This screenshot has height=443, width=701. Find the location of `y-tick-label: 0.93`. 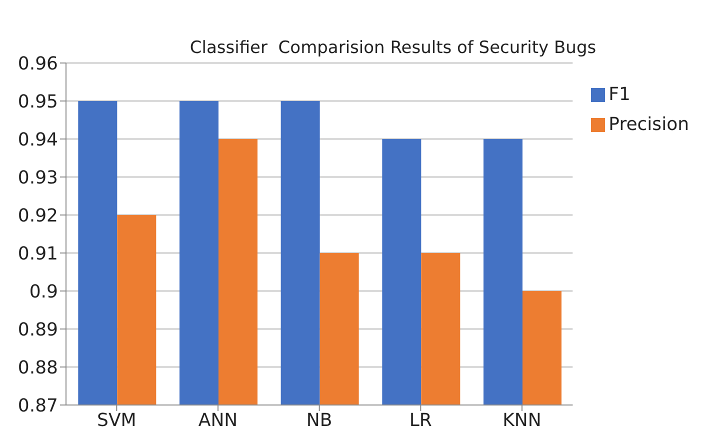

y-tick-label: 0.93 is located at coordinates (38, 177).